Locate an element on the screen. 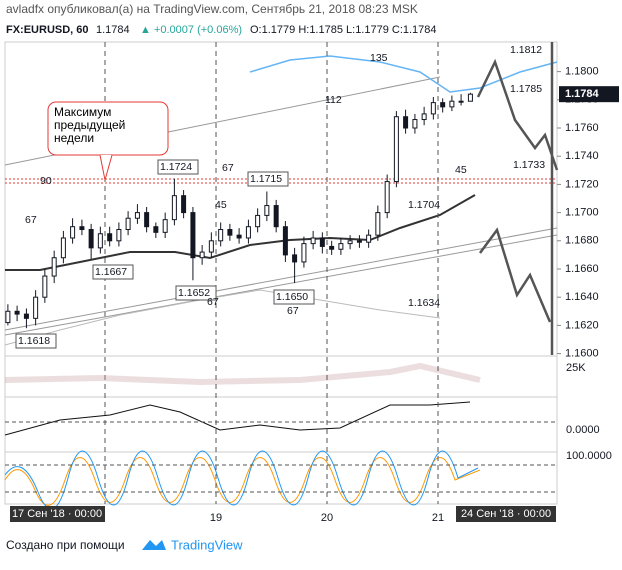 This screenshot has height=570, width=622. moving-average is located at coordinates (240, 232).